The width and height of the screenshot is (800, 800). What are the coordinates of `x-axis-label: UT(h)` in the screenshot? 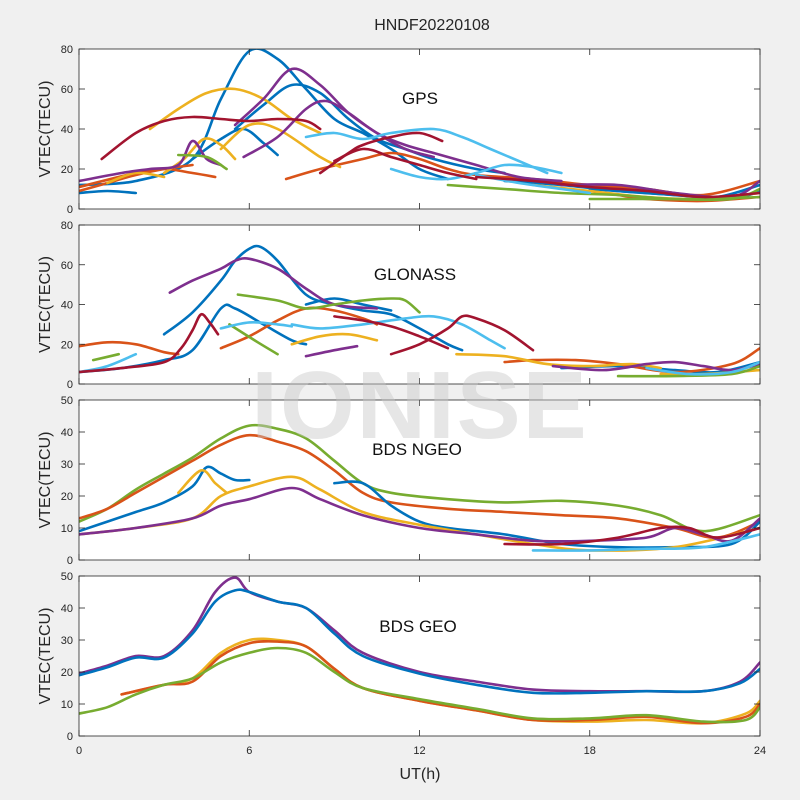 It's located at (420, 774).